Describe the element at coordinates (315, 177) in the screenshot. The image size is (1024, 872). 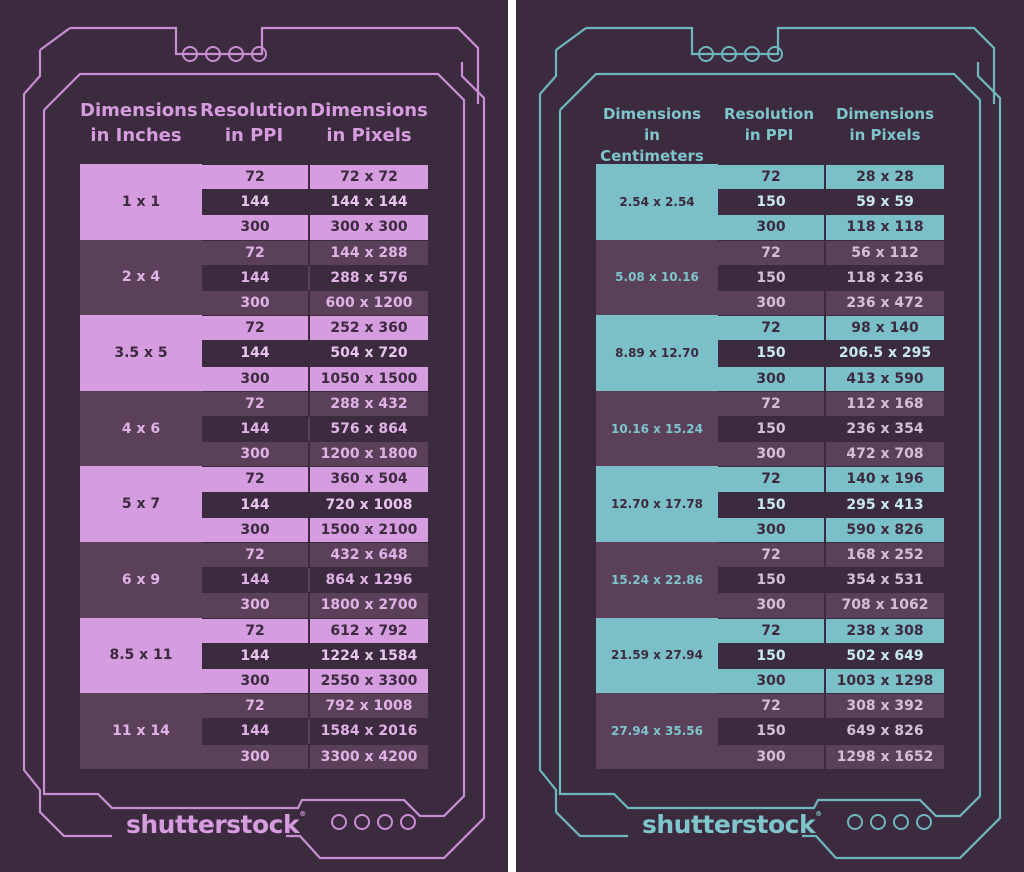
I see `table-row: 72 72 x 72` at that location.